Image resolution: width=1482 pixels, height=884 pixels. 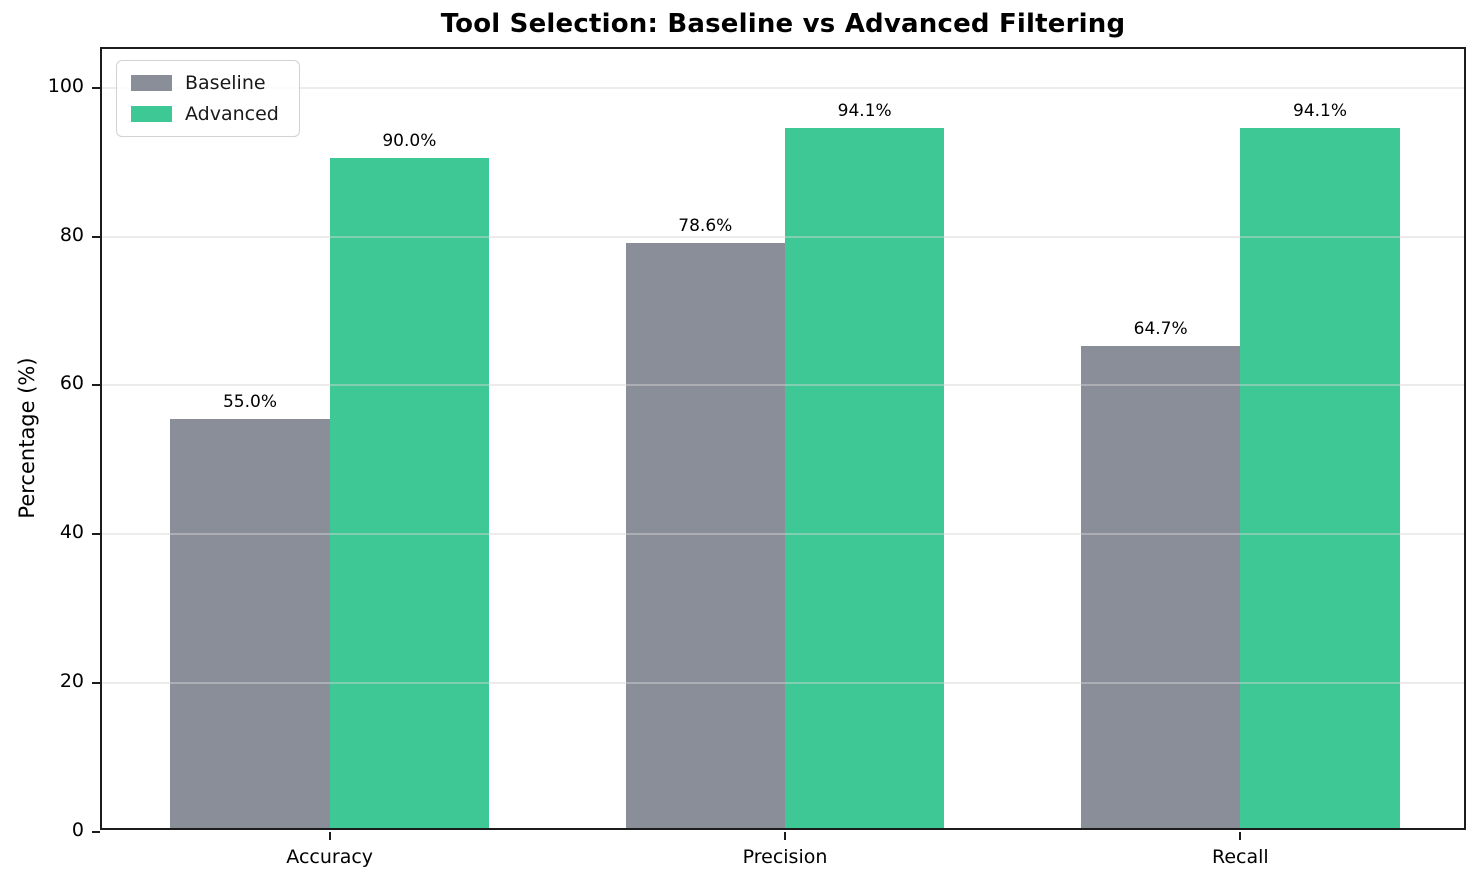 I want to click on bar-value-label: 78.6%, so click(x=705, y=225).